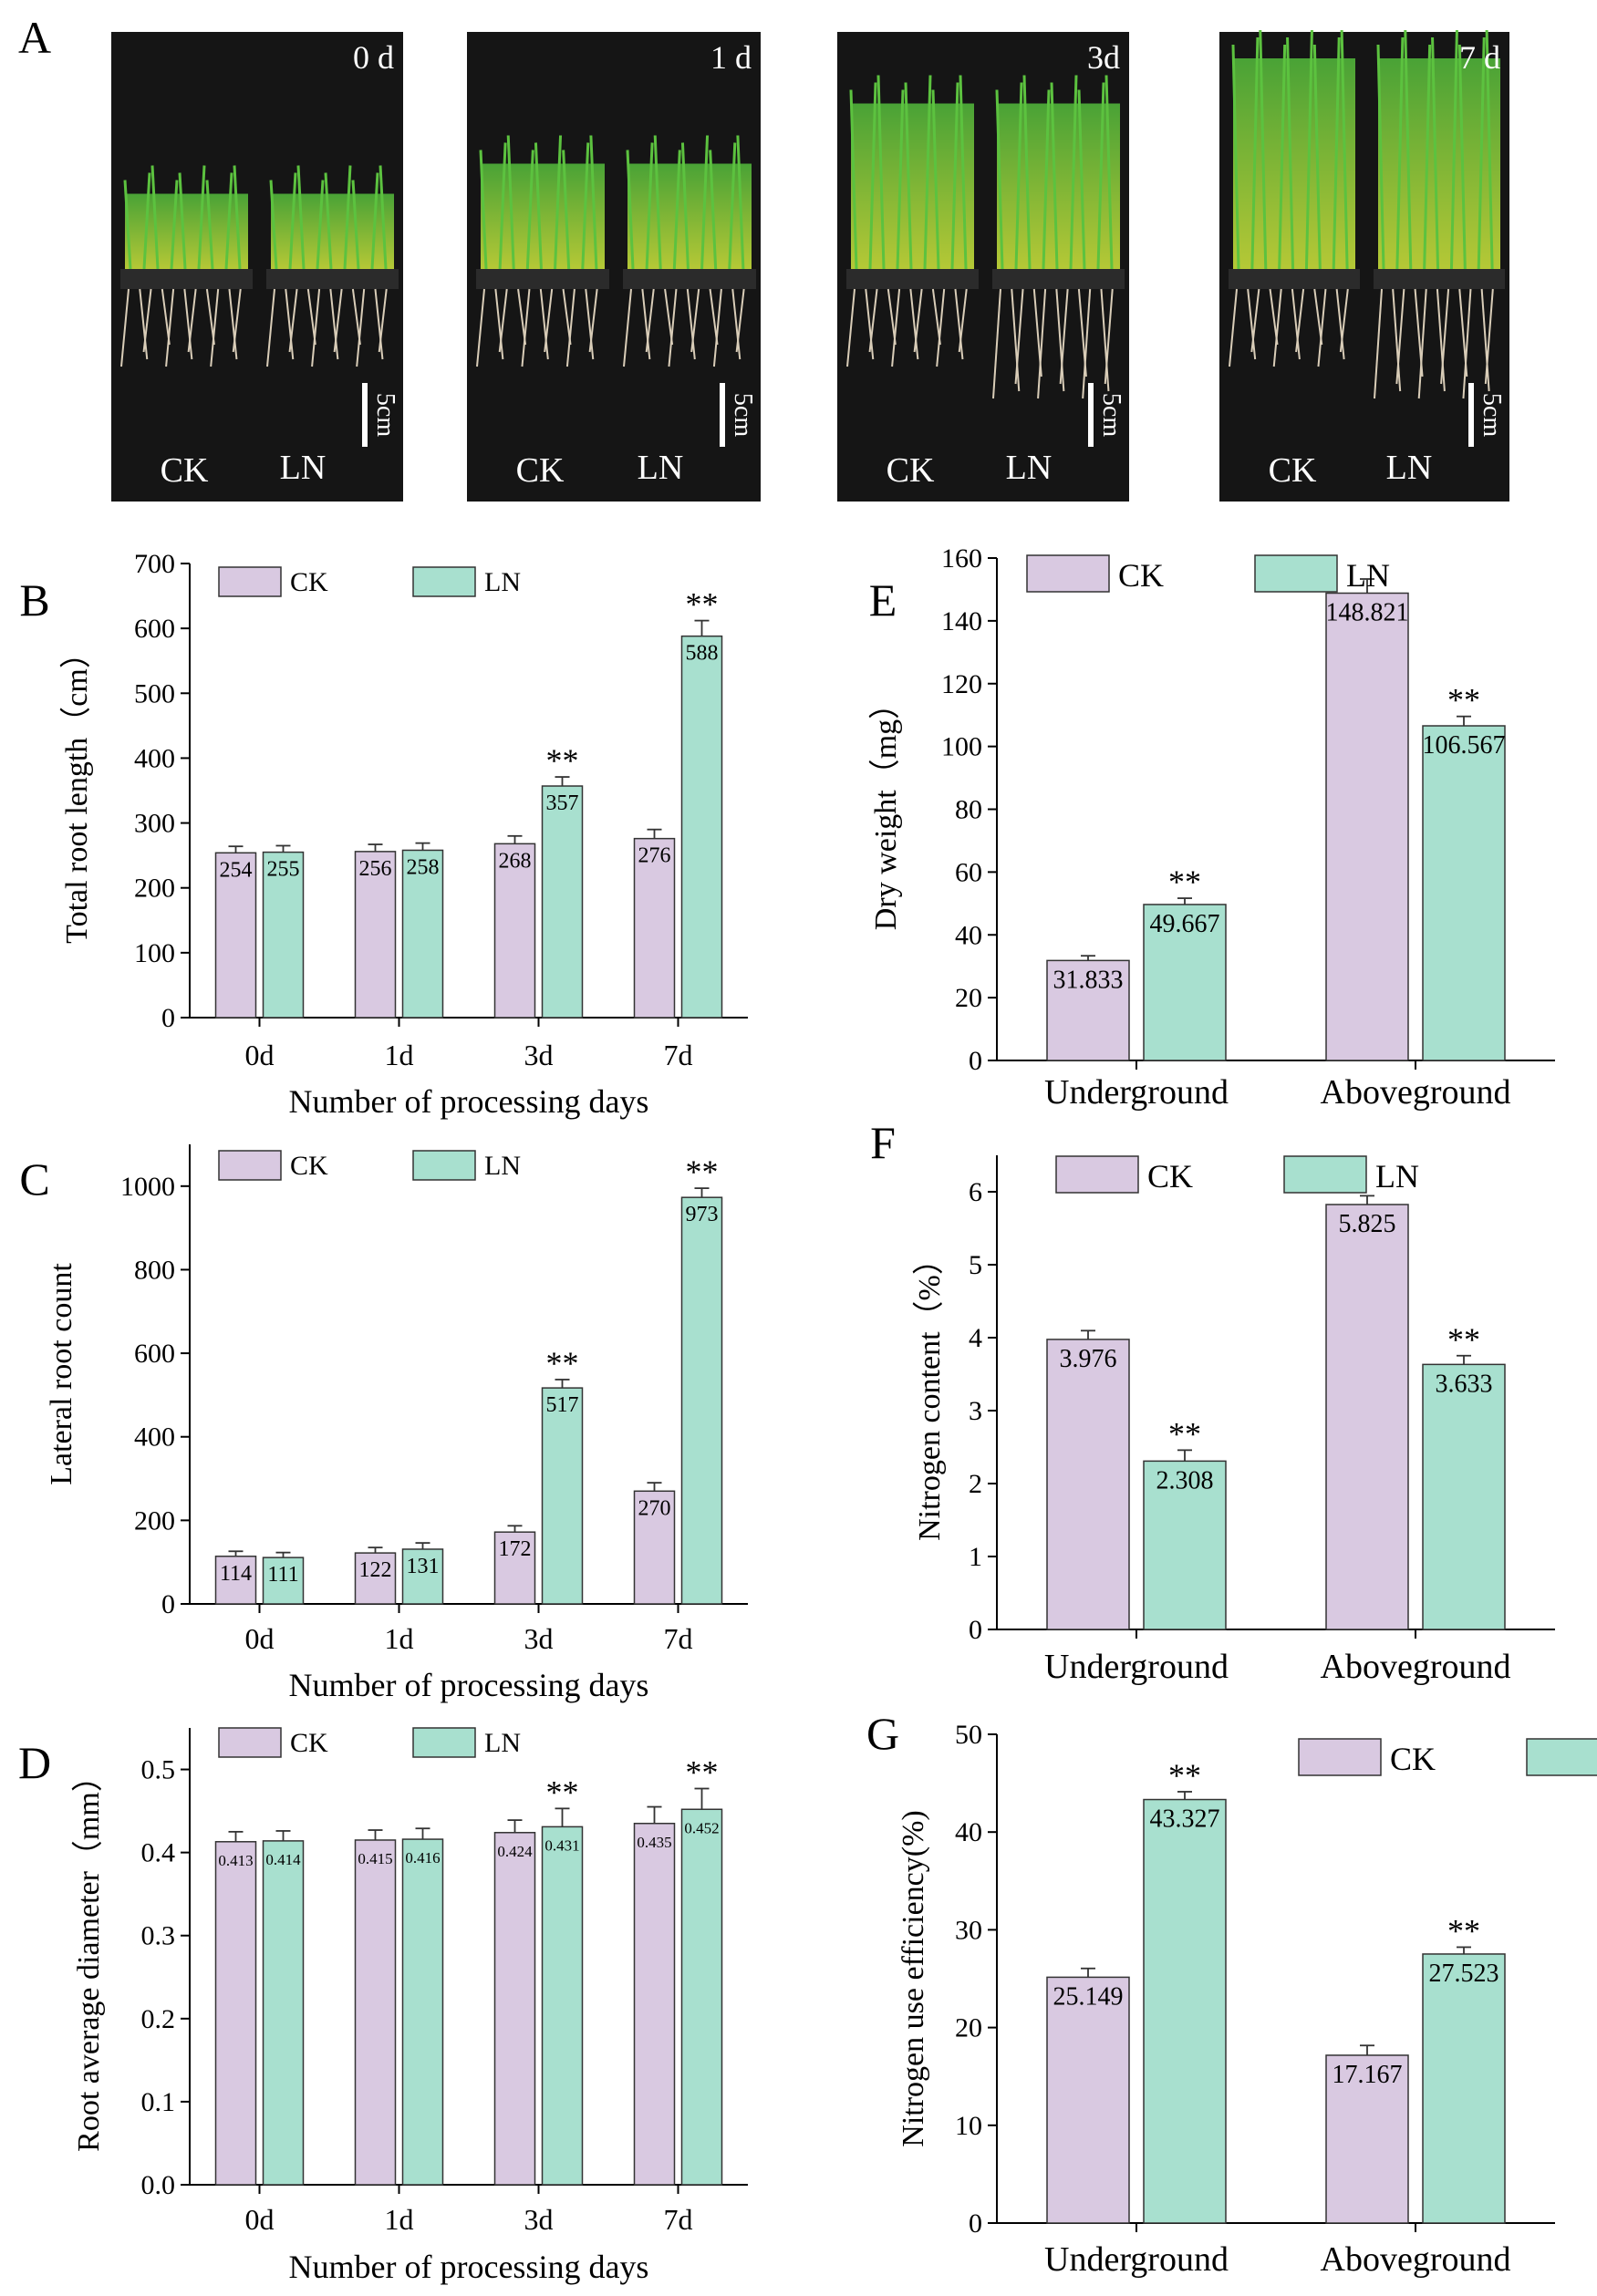 Image resolution: width=1597 pixels, height=2296 pixels. Describe the element at coordinates (503, 582) in the screenshot. I see `legend-label: LN` at that location.